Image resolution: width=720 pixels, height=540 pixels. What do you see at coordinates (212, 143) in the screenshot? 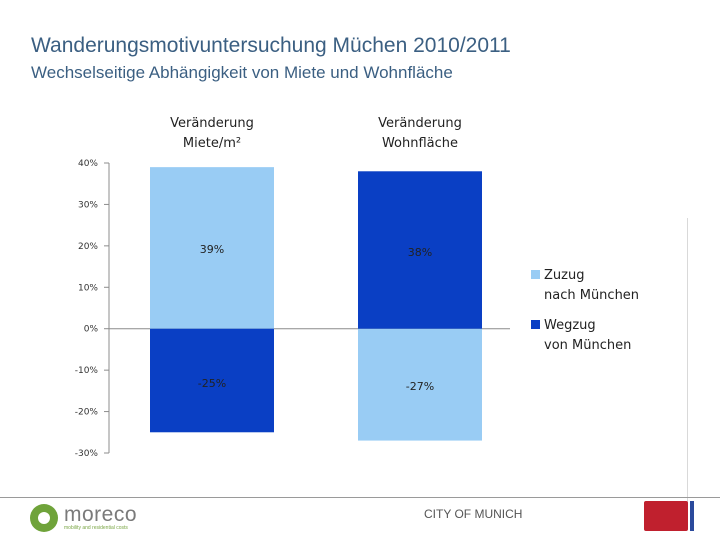
I see `category-label: Miete/m²` at bounding box center [212, 143].